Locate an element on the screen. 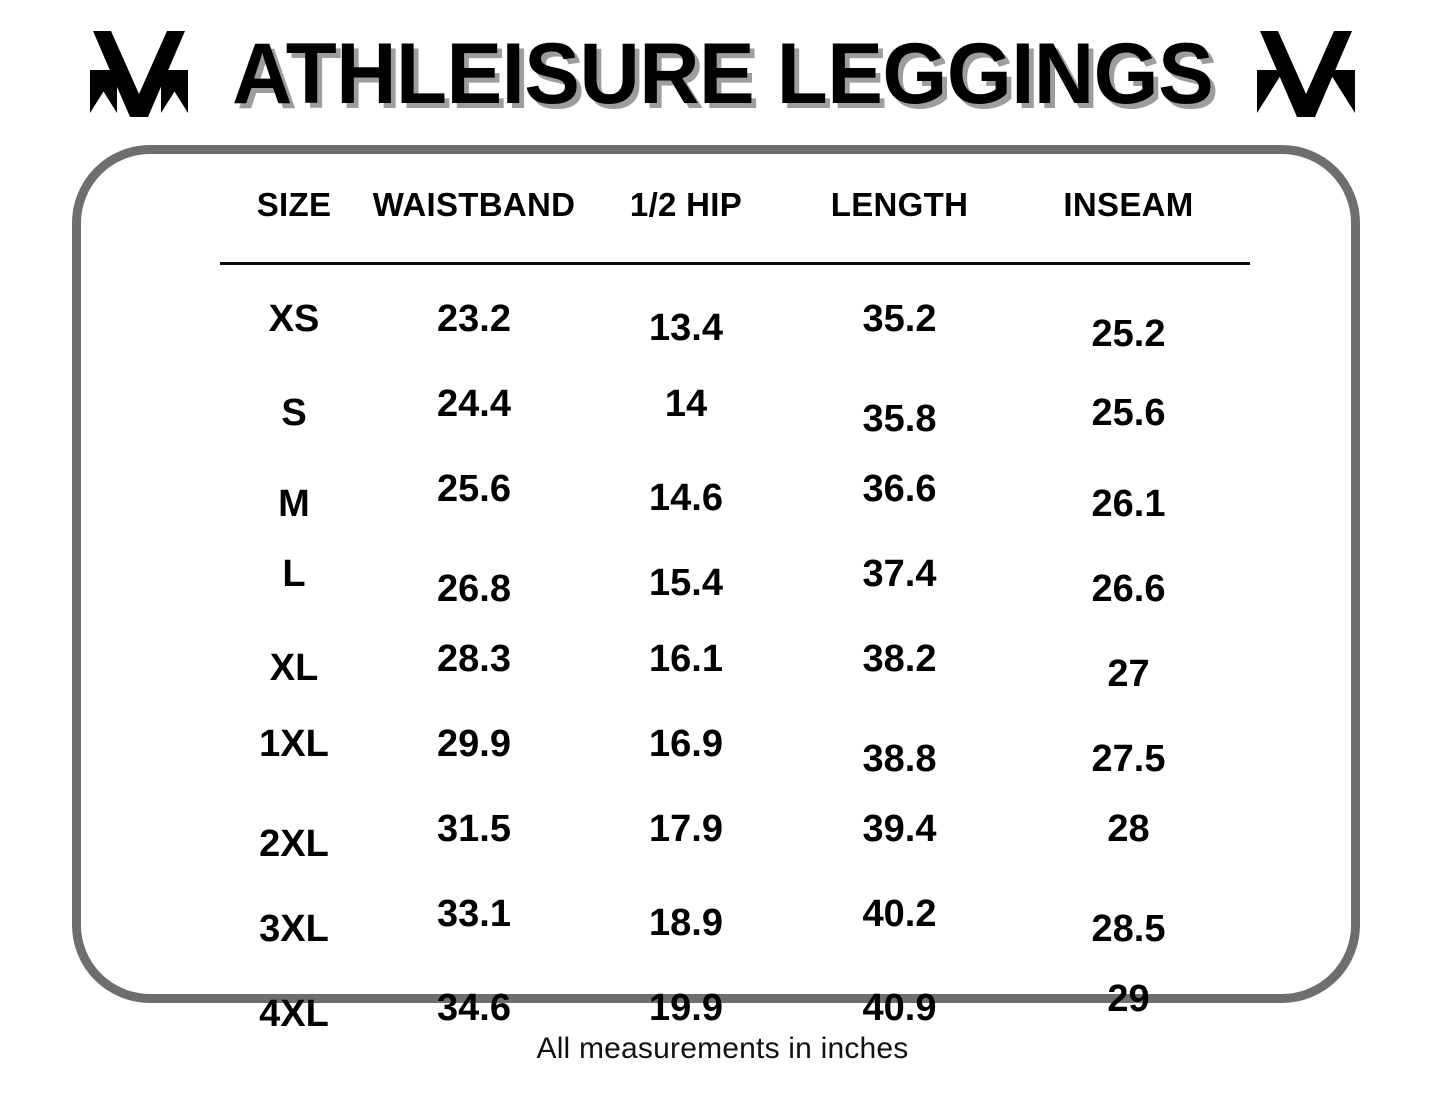 The width and height of the screenshot is (1445, 1116). cell-half-hip: 15.4 is located at coordinates (686, 581).